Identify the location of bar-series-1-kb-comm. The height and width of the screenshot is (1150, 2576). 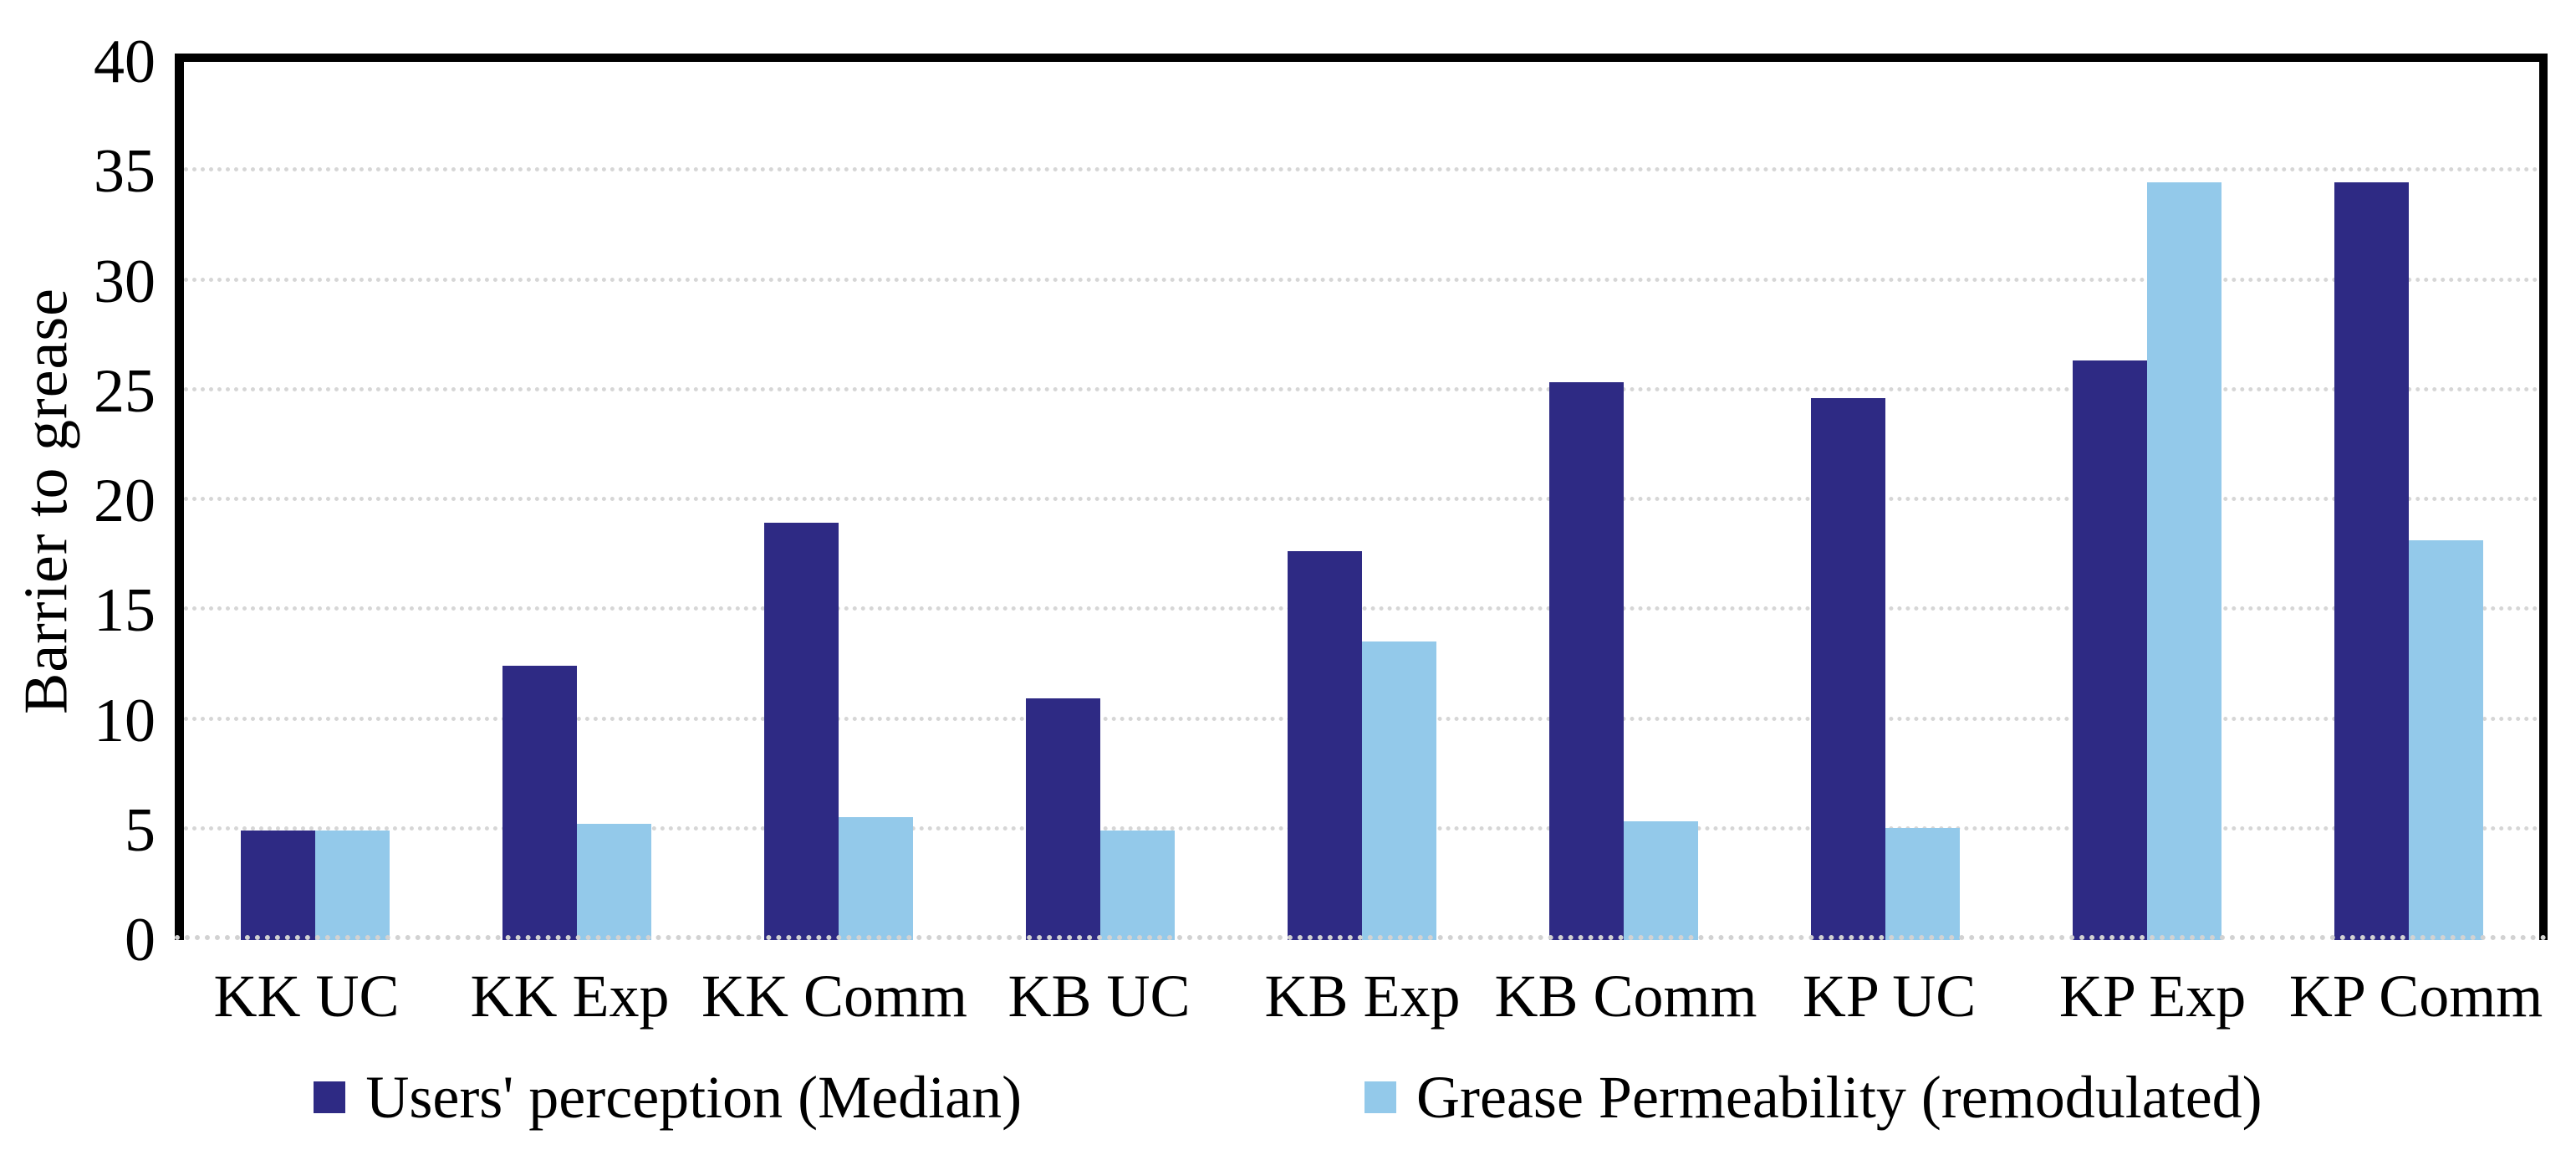
(1660, 880).